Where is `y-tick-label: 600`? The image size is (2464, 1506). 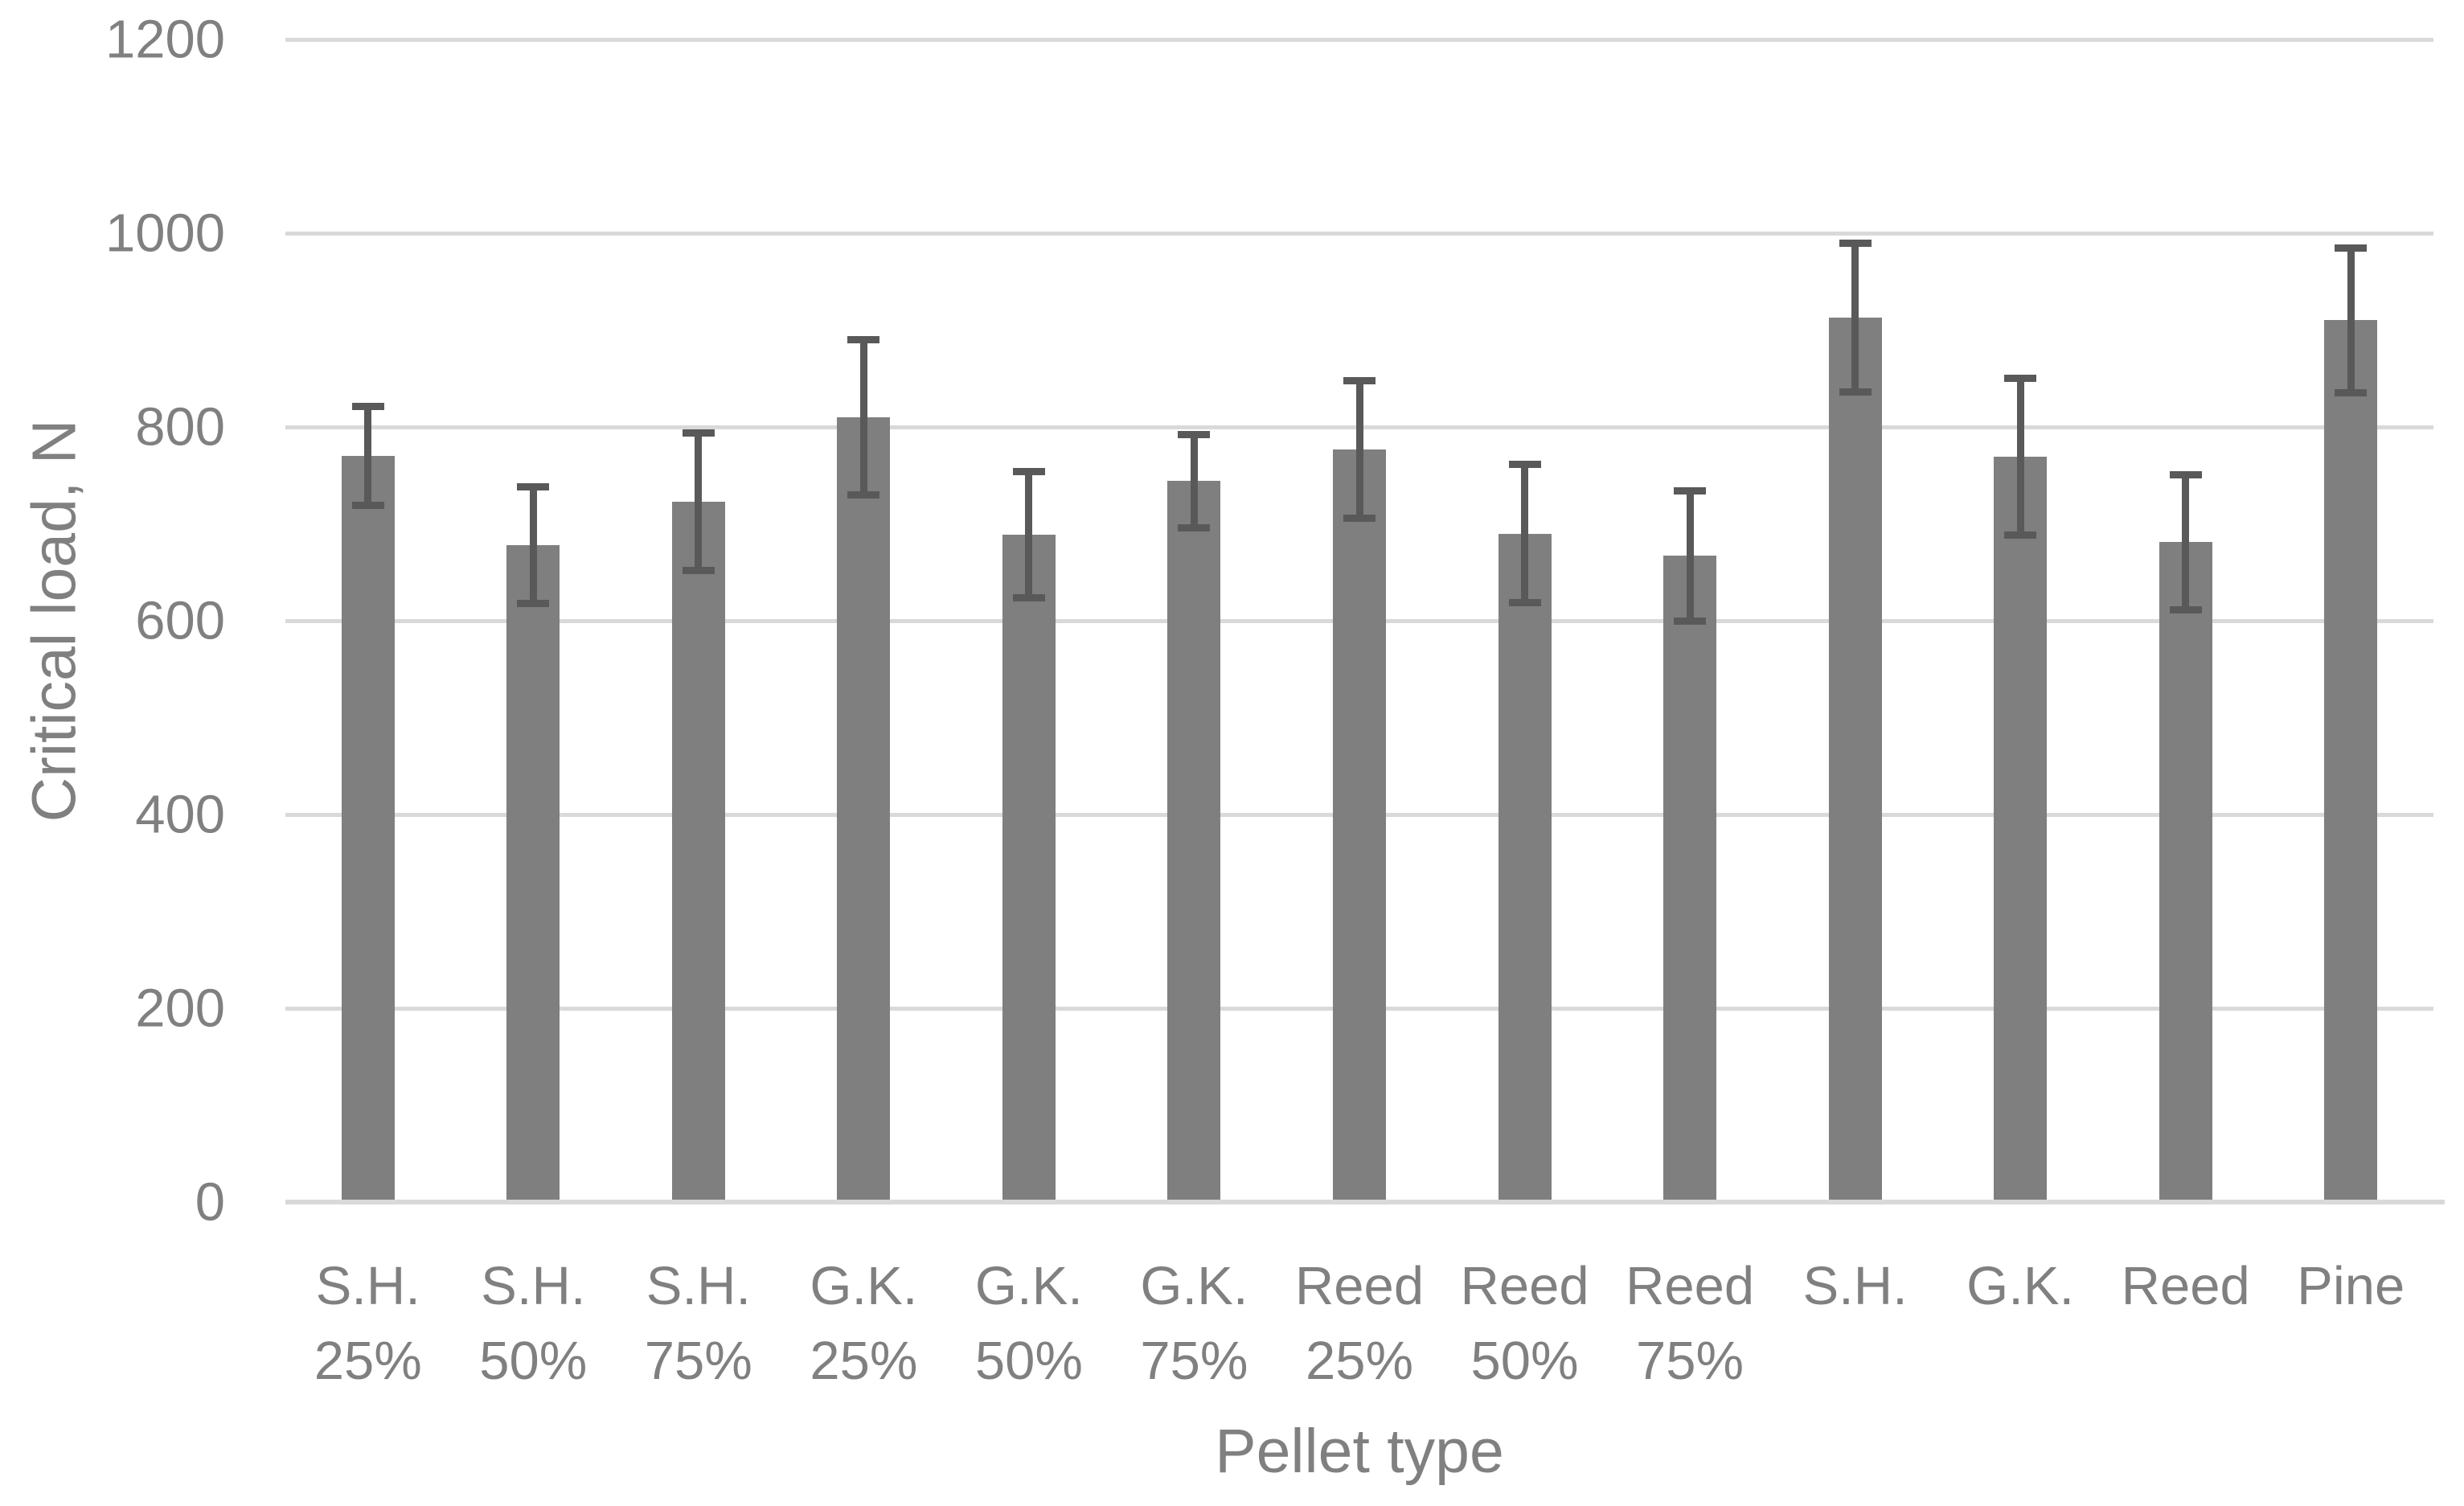 y-tick-label: 600 is located at coordinates (180, 620).